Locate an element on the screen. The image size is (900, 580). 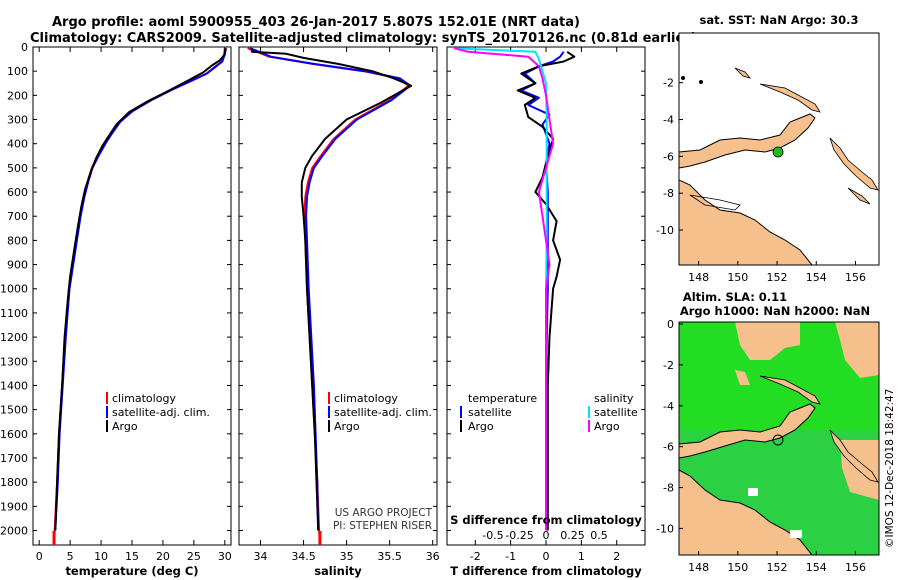
sst-map is located at coordinates (779, 149).